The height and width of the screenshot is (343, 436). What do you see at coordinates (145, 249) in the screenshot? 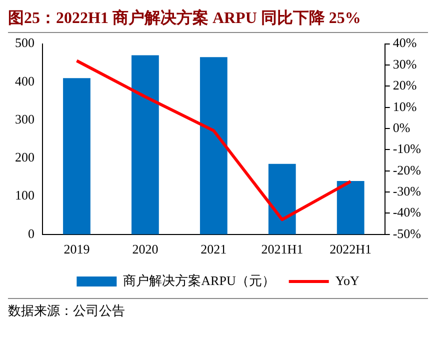
I see `x-tick-label: 2020` at bounding box center [145, 249].